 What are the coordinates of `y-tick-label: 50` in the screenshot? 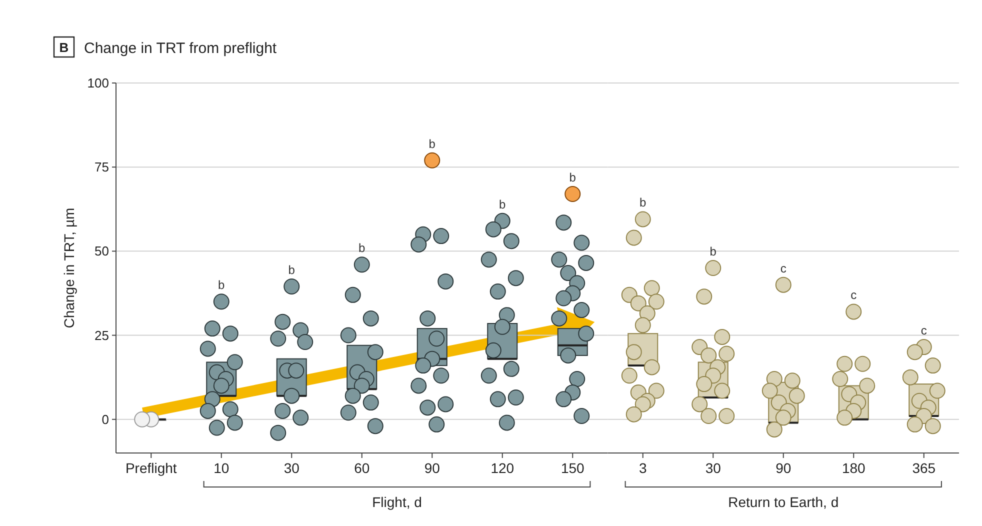 It's located at (101, 251).